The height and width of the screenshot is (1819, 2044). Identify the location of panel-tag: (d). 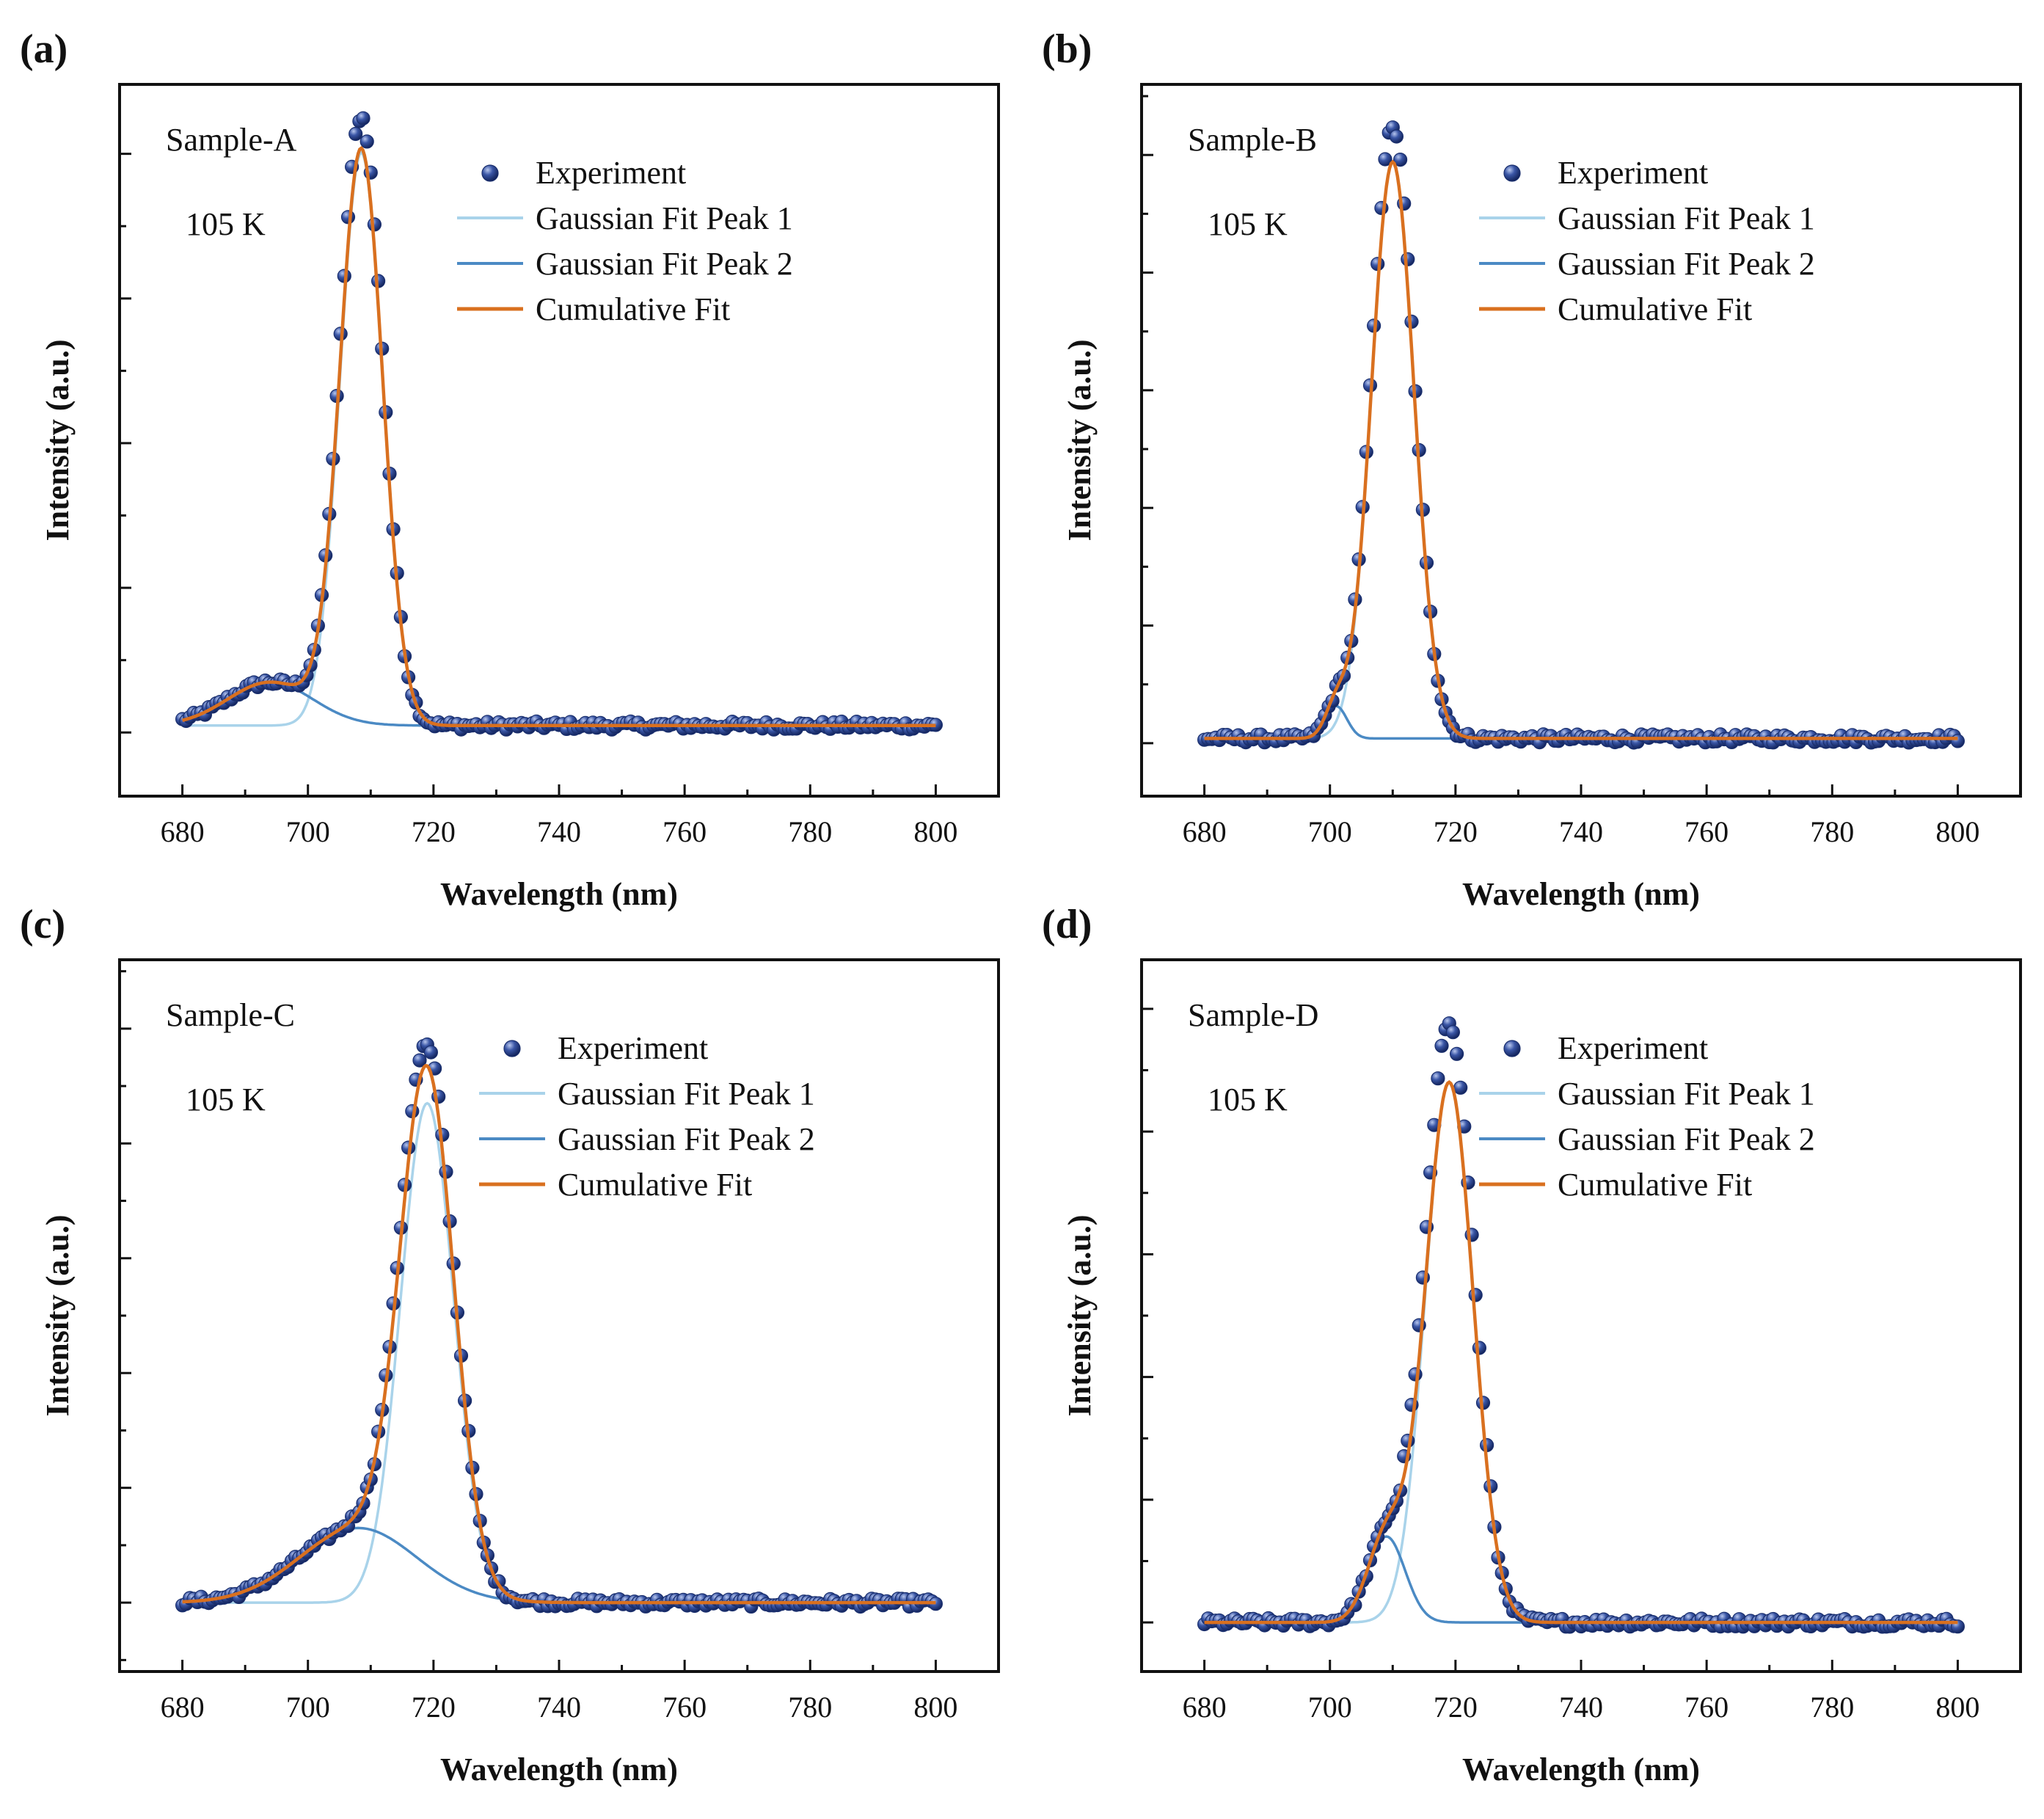
(1067, 924).